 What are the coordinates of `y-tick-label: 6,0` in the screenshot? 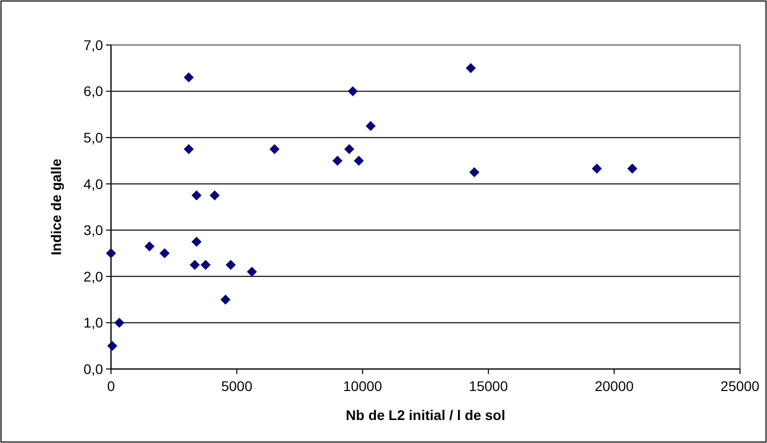 It's located at (94, 91).